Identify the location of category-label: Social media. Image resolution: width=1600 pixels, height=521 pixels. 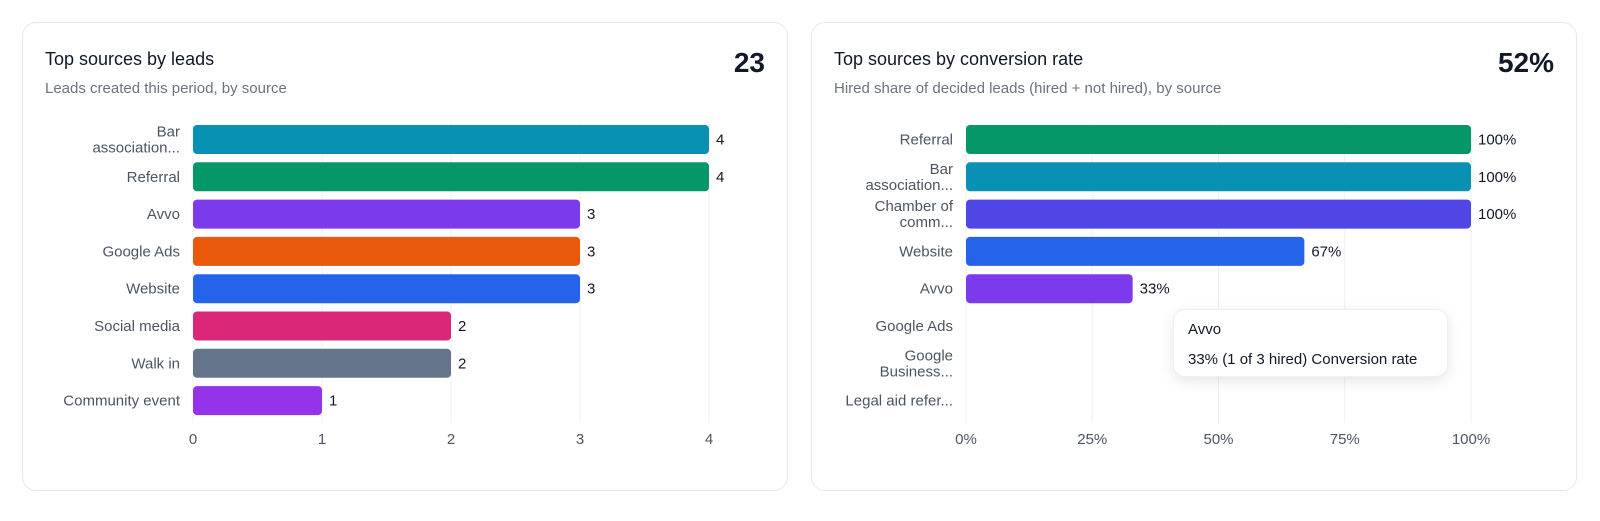
(137, 326).